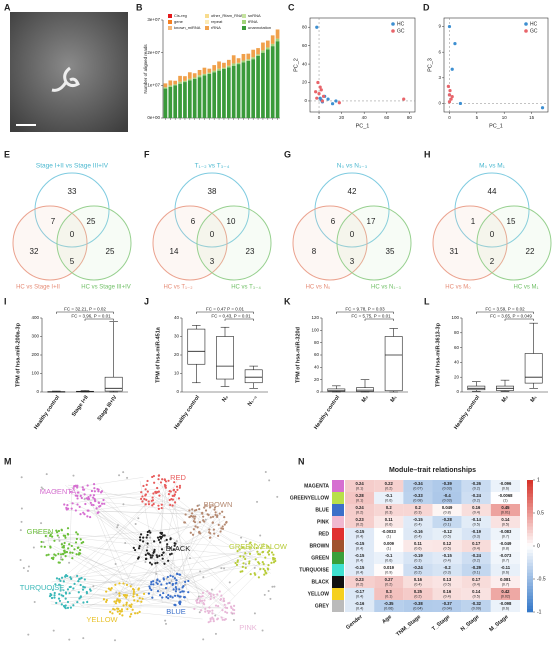  What do you see at coordinates (418, 495) in the screenshot?
I see `cell-value: -0.33` at bounding box center [418, 495].